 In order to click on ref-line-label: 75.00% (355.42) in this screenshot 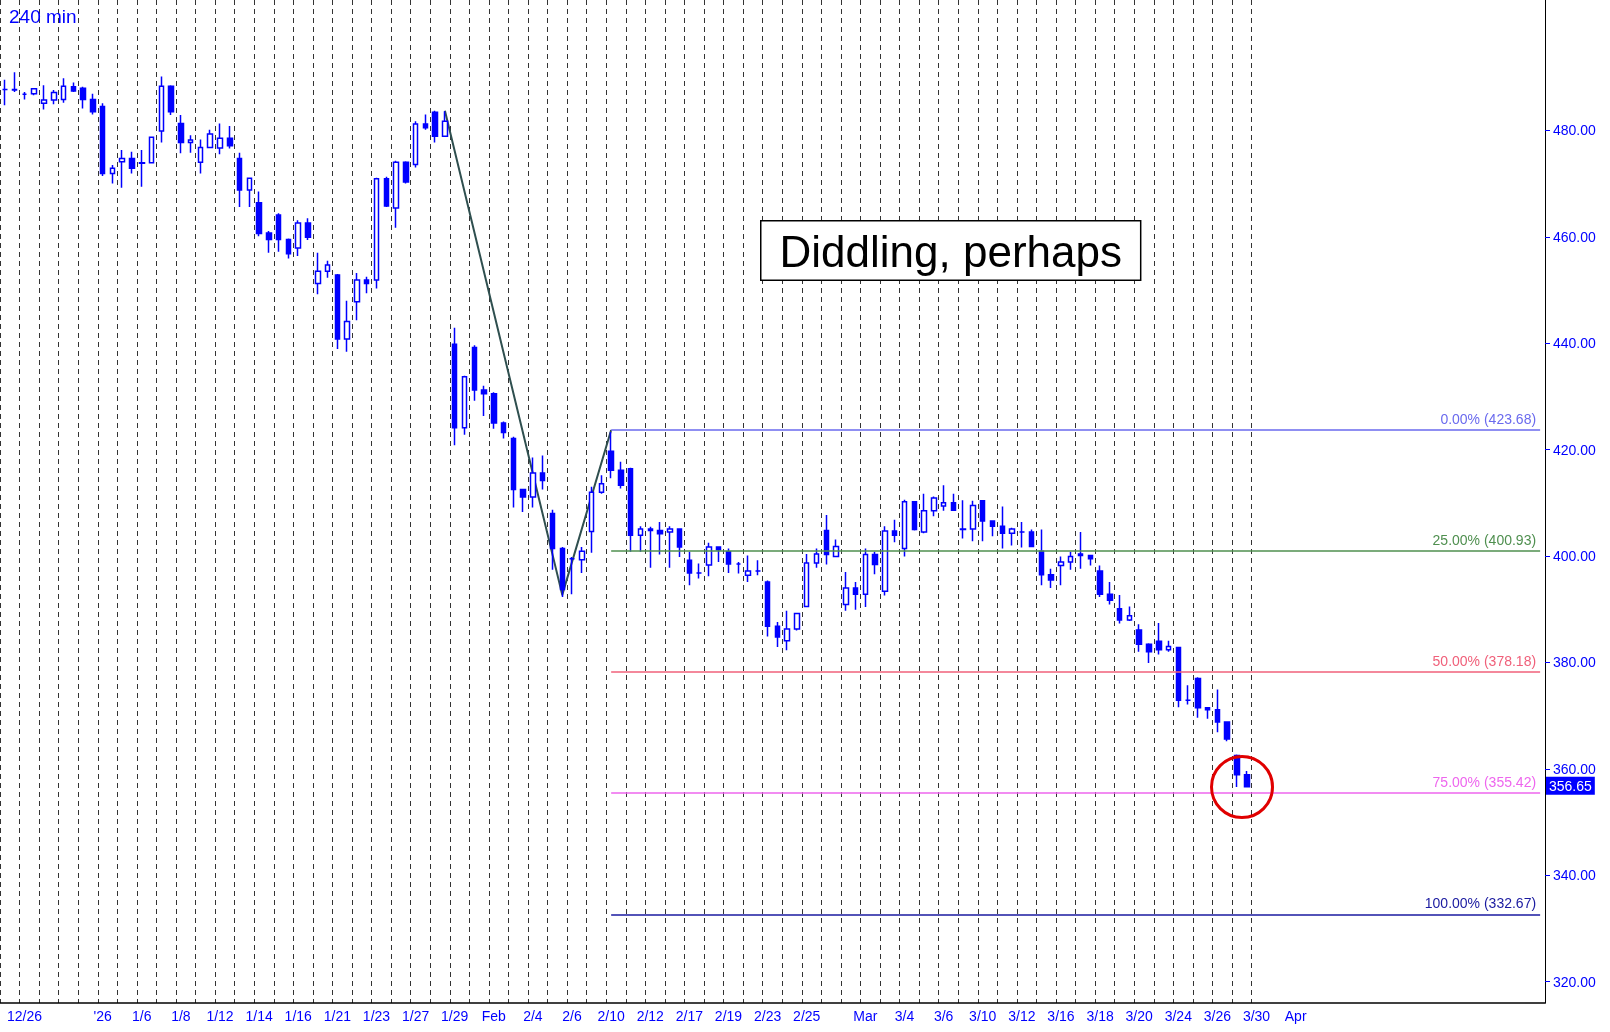, I will do `click(1484, 782)`.